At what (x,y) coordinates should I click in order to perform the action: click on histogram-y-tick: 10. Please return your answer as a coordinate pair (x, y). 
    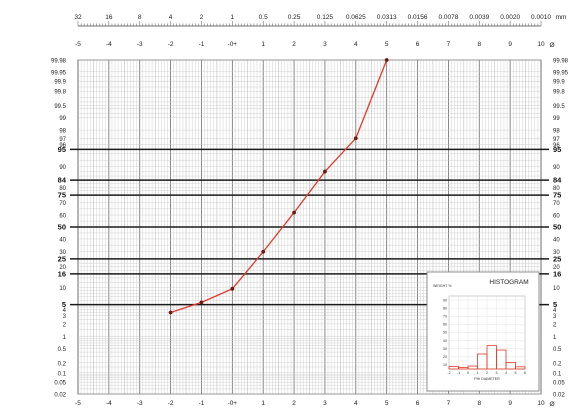
    Looking at the image, I should click on (445, 365).